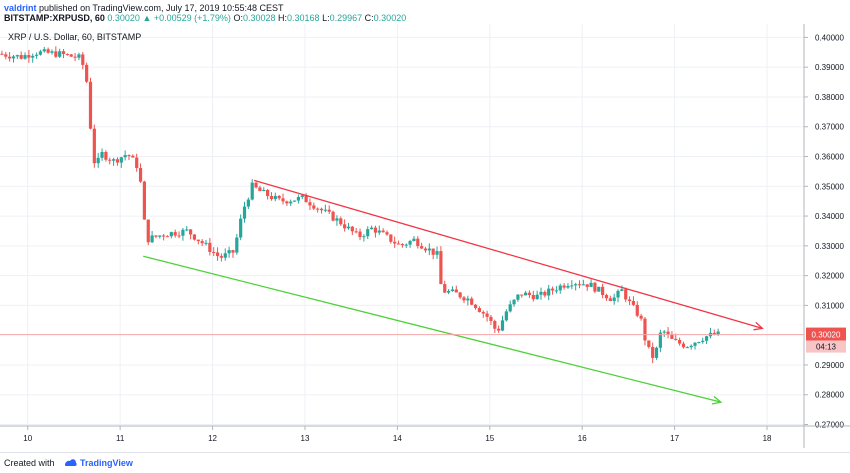 This screenshot has height=473, width=850. What do you see at coordinates (826, 335) in the screenshot?
I see `last-price-label: 0.30020` at bounding box center [826, 335].